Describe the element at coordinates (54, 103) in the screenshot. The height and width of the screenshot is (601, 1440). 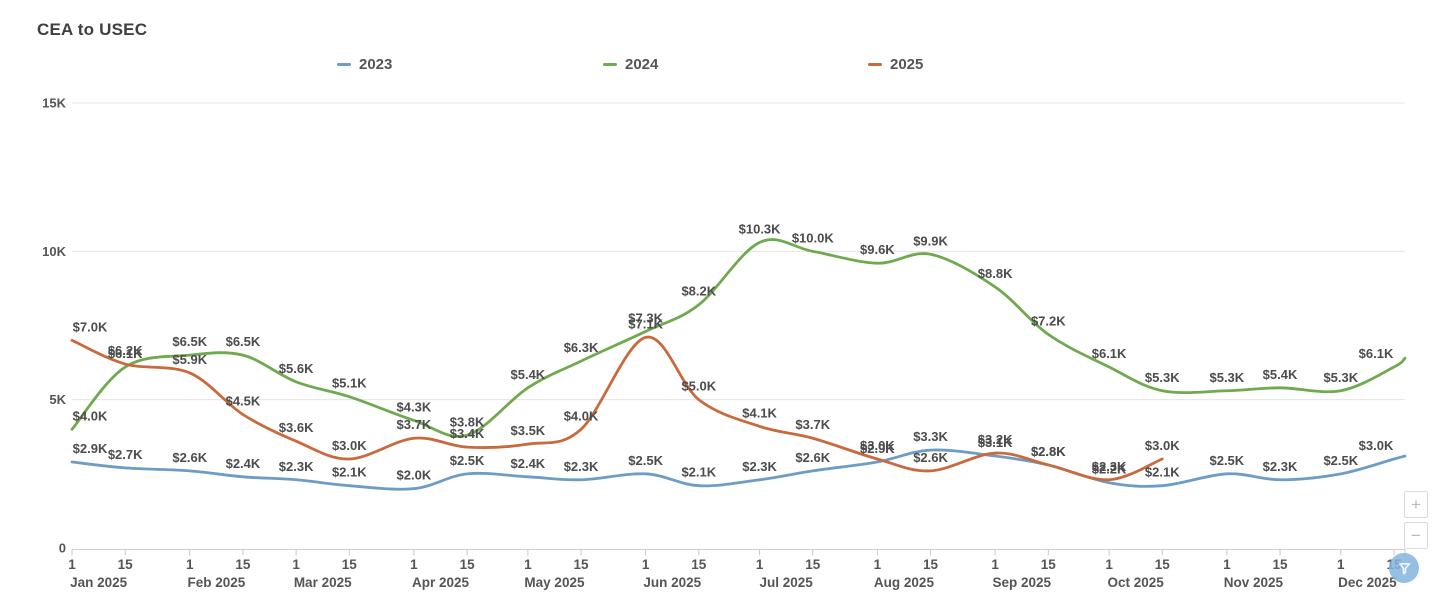
I see `y-tick-label: 15K` at that location.